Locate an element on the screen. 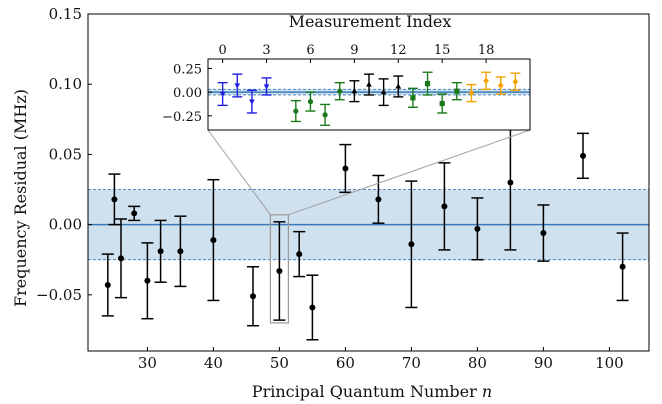 This screenshot has height=404, width=662. inset-s4-p2-marker is located at coordinates (500, 85).